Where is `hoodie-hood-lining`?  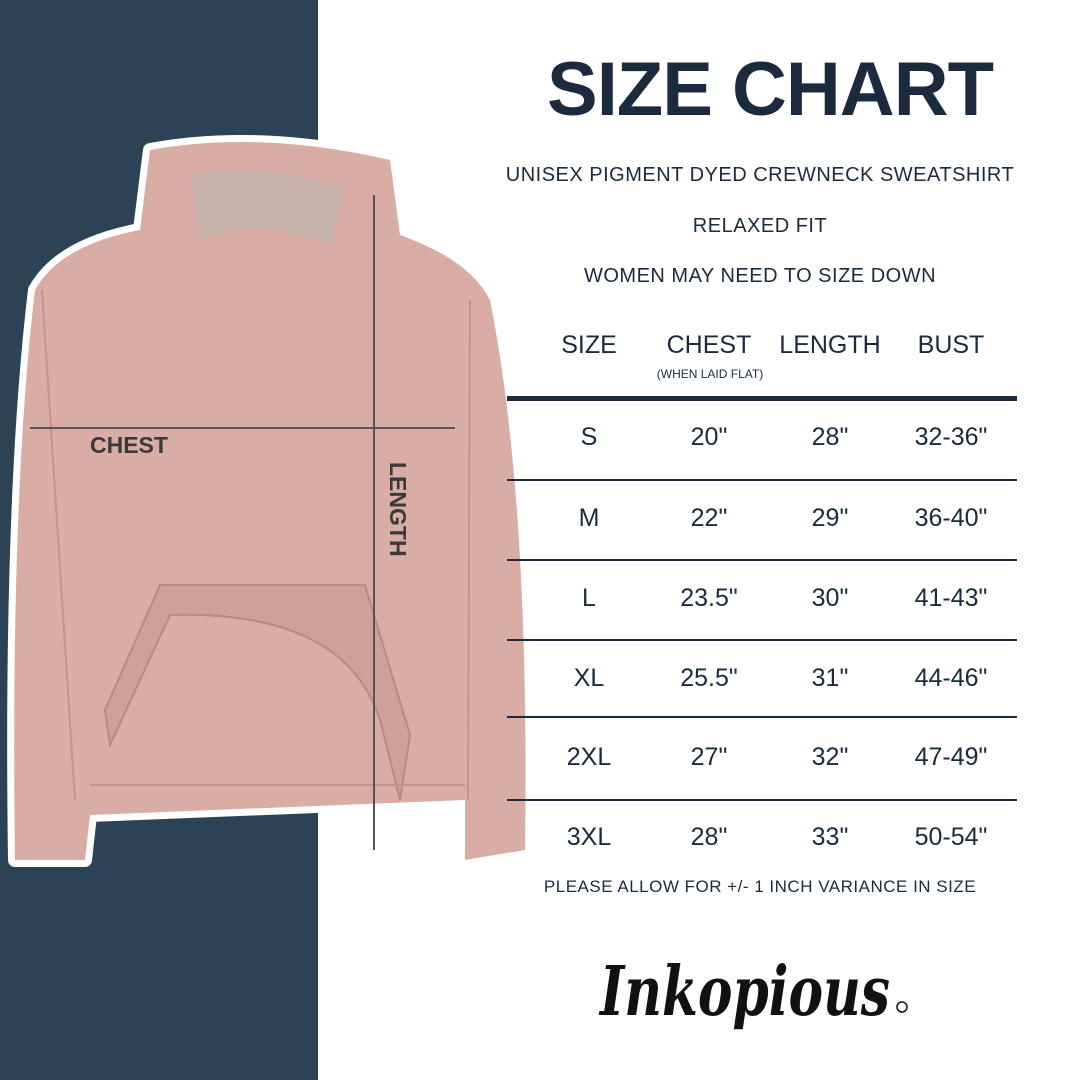 hoodie-hood-lining is located at coordinates (267, 207).